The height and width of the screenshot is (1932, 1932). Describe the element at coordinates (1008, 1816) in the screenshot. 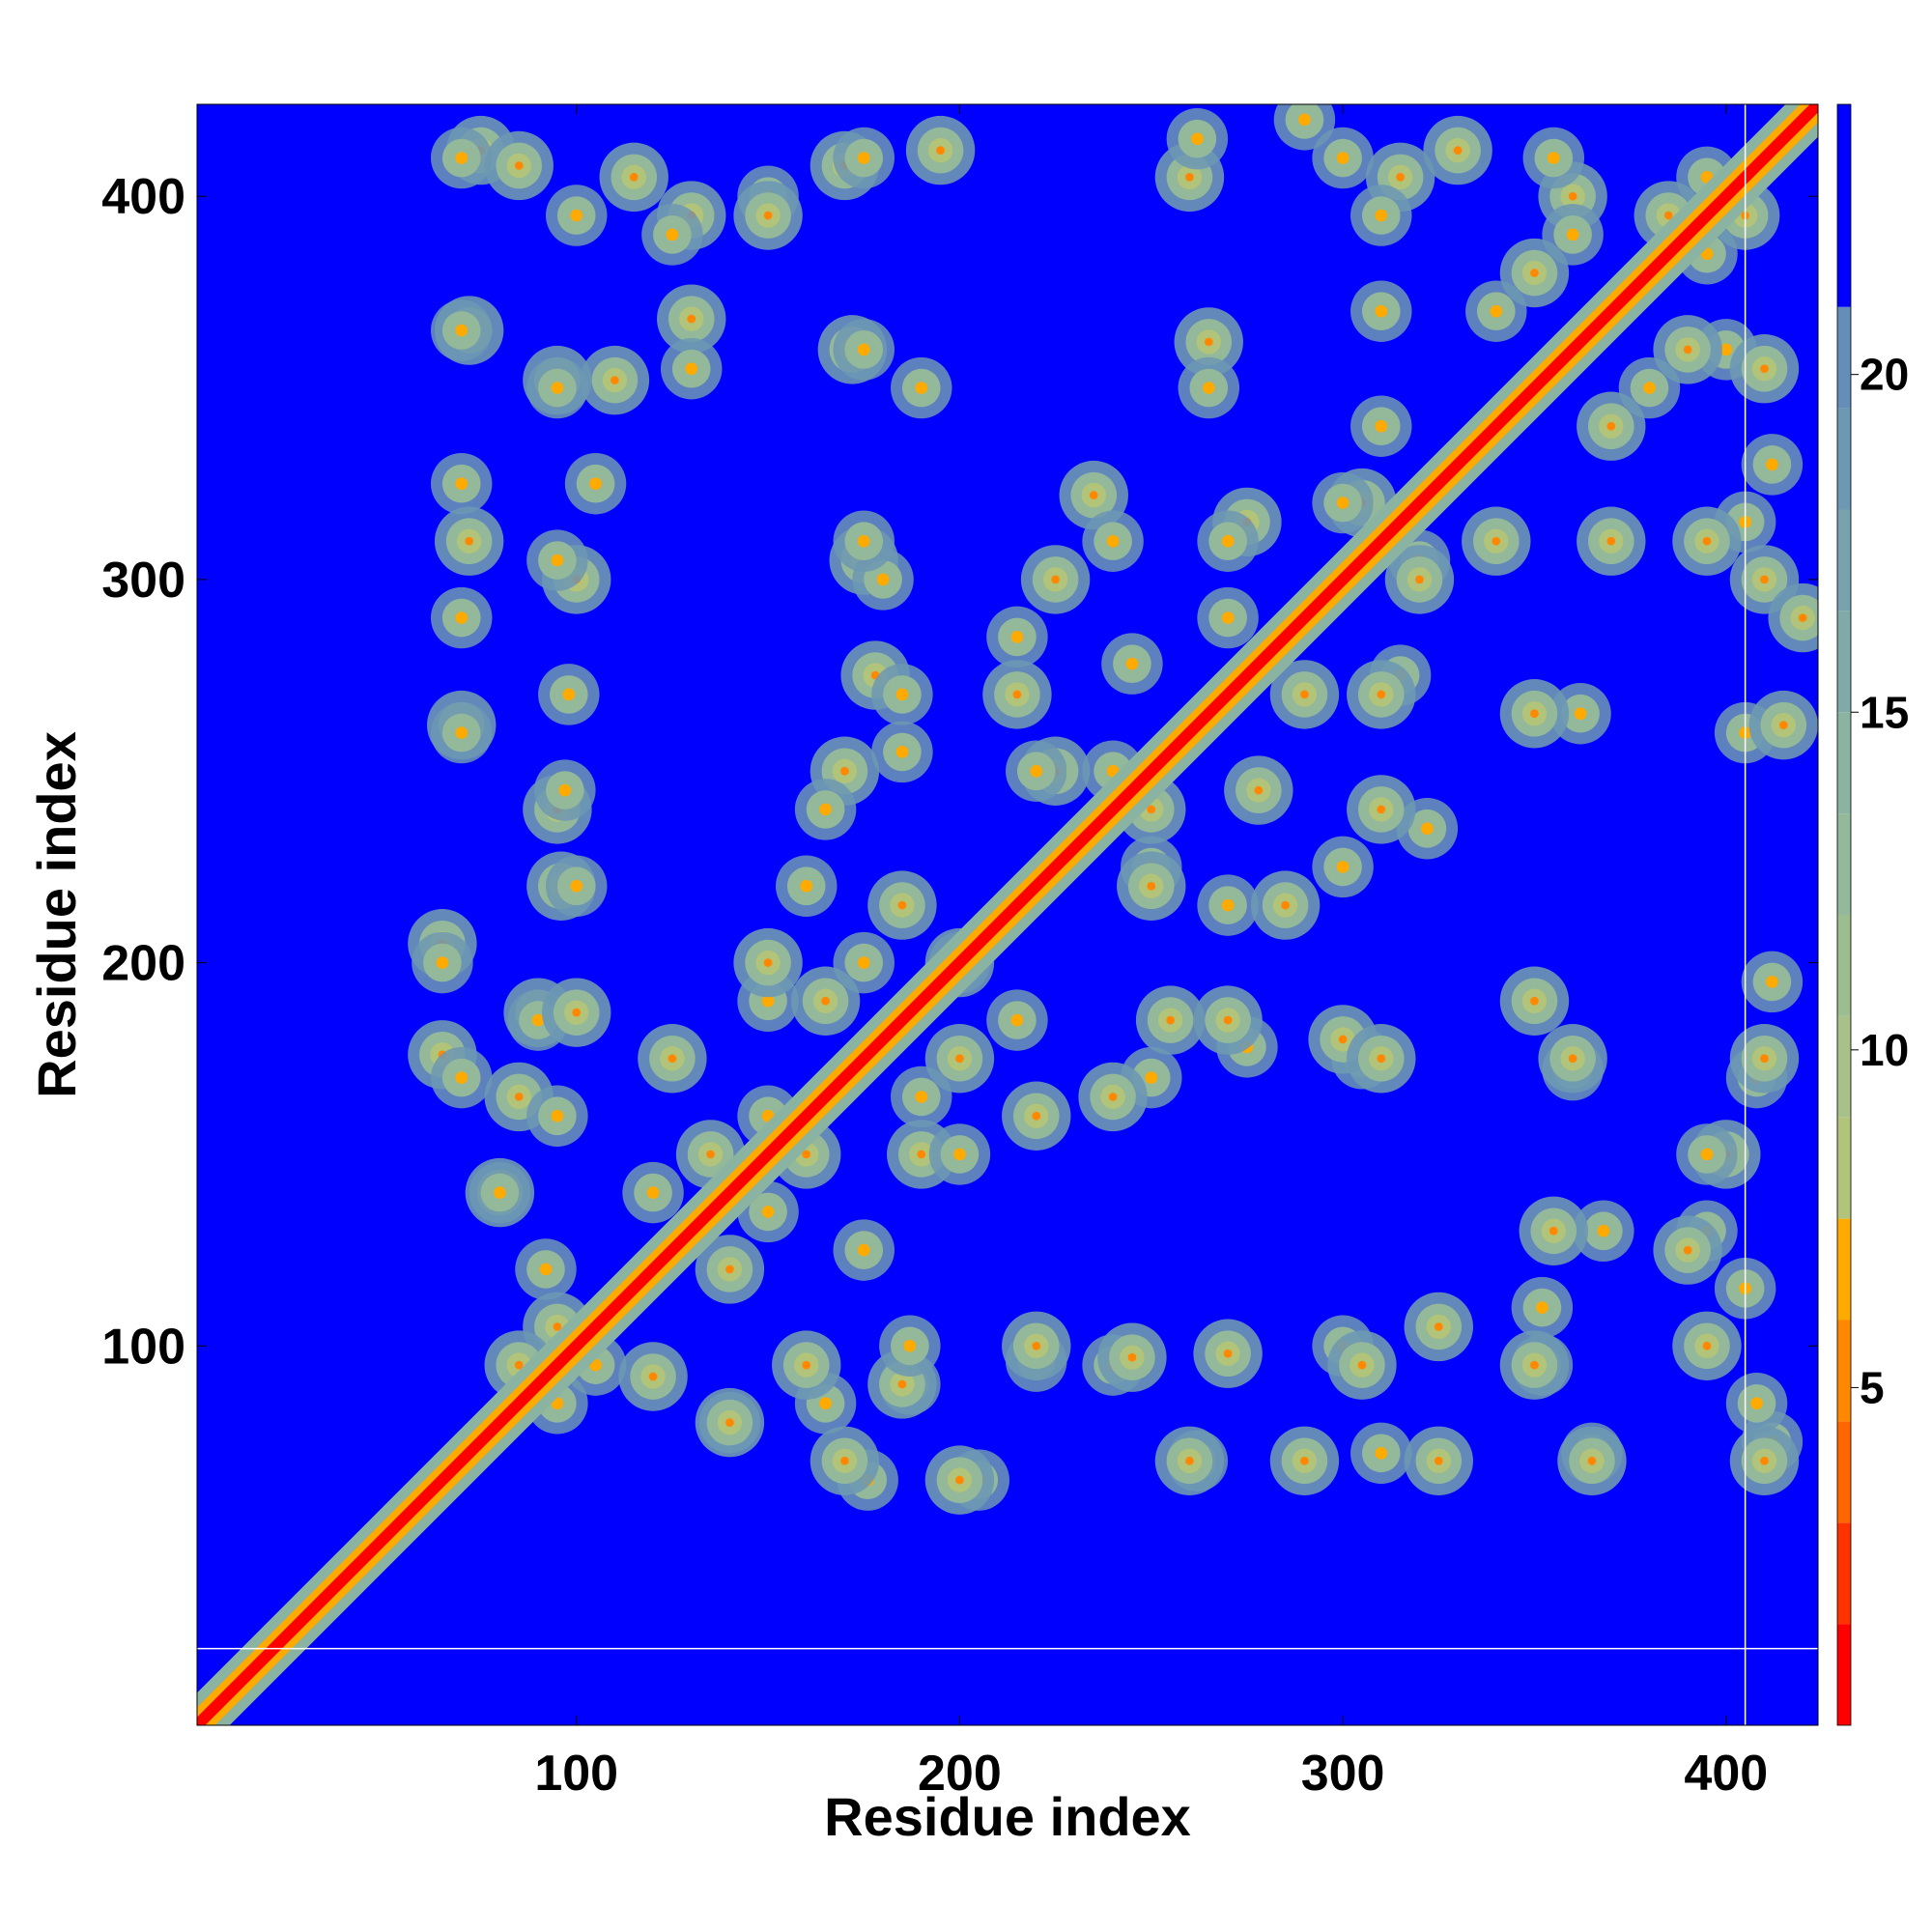

I see `x-axis-label: Residue index` at that location.